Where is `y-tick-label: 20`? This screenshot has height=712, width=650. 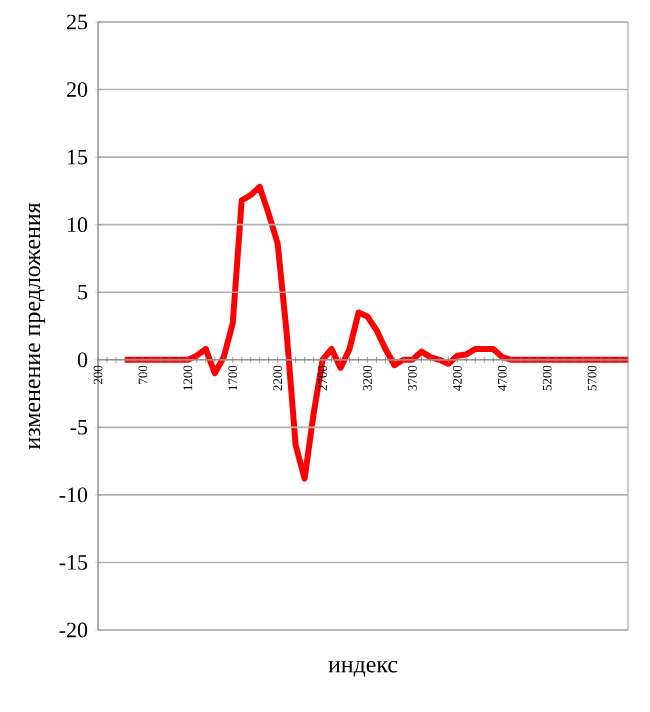
y-tick-label: 20 is located at coordinates (77, 89).